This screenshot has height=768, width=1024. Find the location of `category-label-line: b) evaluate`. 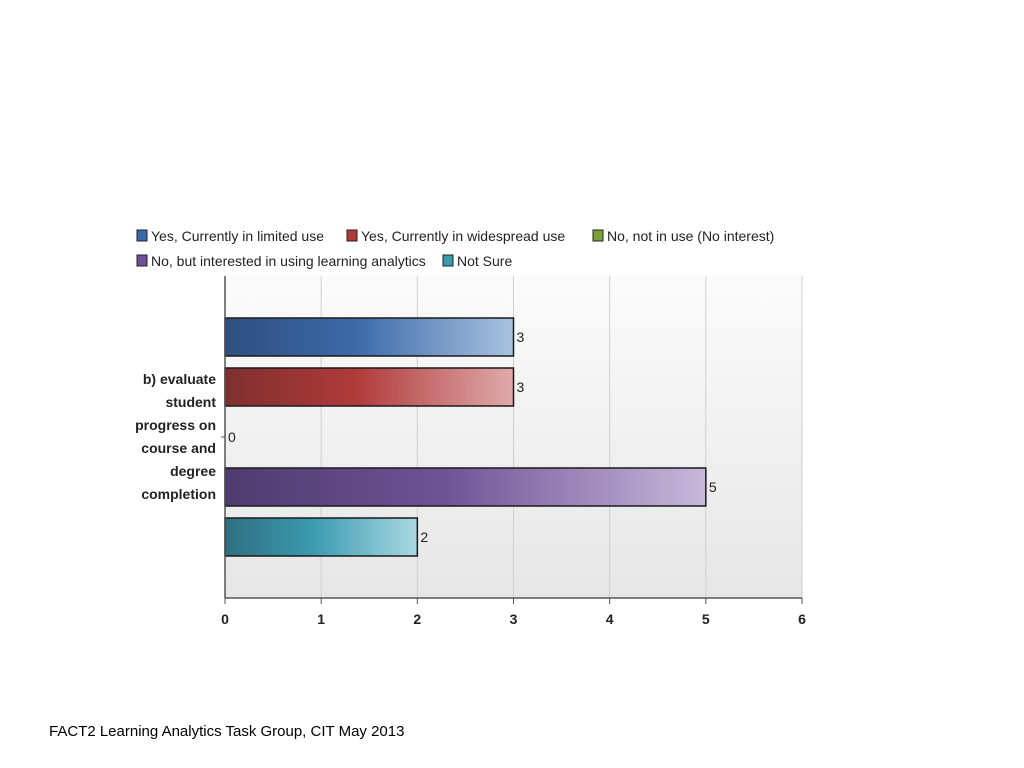

category-label-line: b) evaluate is located at coordinates (179, 379).